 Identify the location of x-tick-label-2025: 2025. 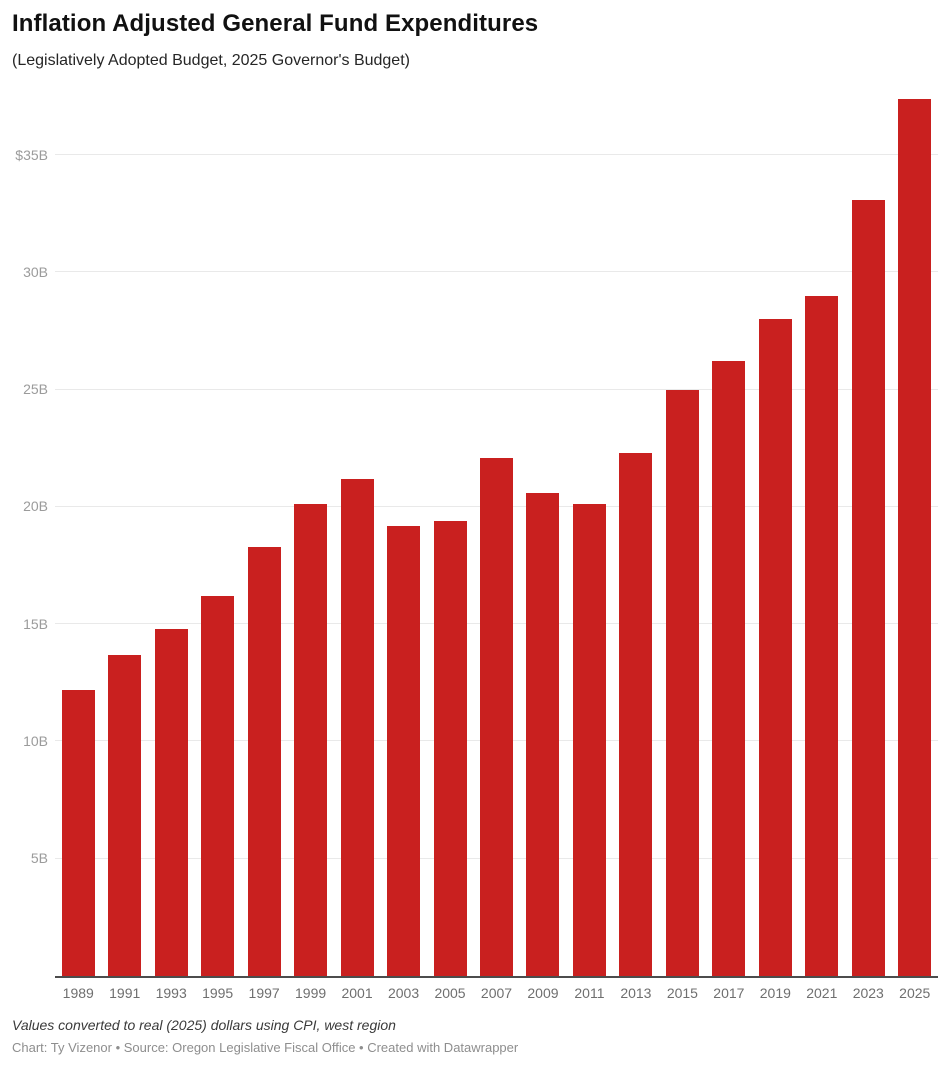
(915, 992).